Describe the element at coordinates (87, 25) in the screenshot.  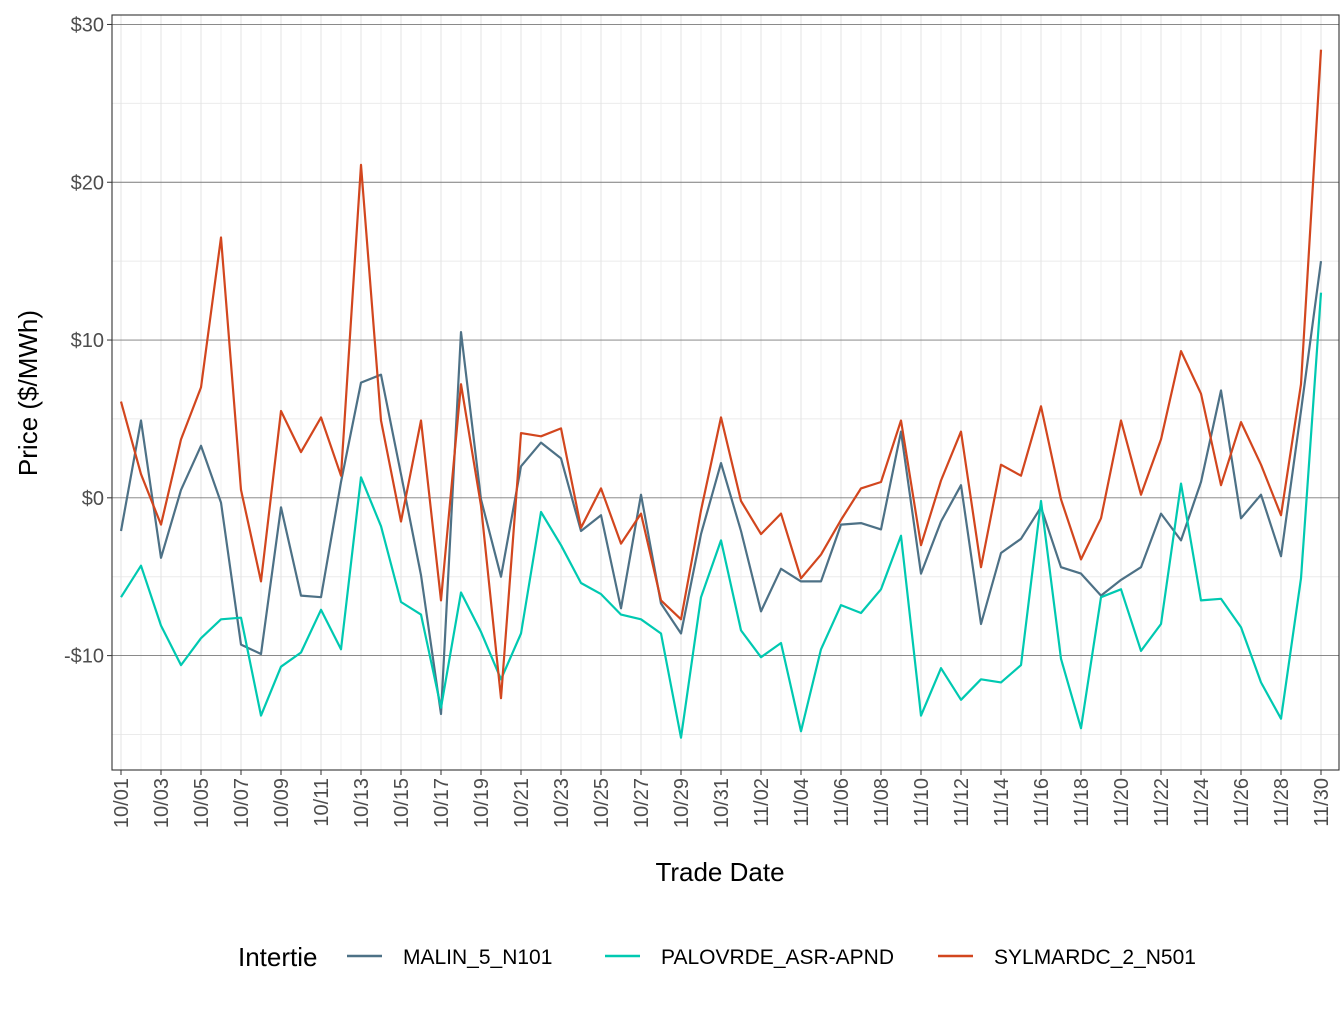
I see `y-tick-label: $30` at that location.